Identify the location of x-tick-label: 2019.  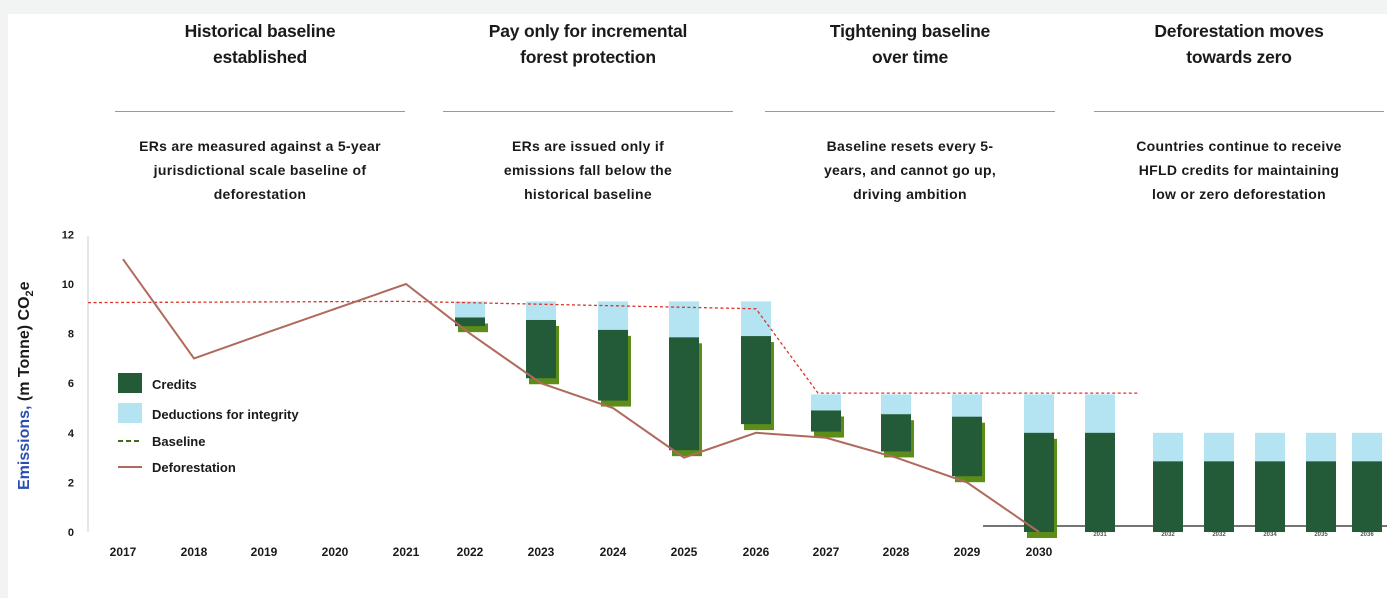
(264, 552).